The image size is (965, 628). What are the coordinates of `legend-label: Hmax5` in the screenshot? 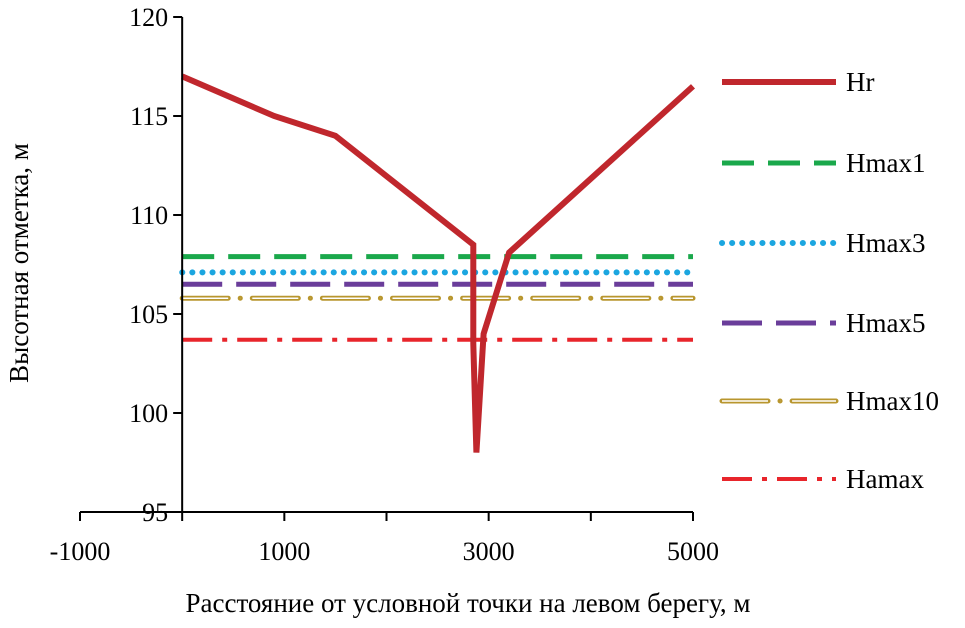 It's located at (885, 323).